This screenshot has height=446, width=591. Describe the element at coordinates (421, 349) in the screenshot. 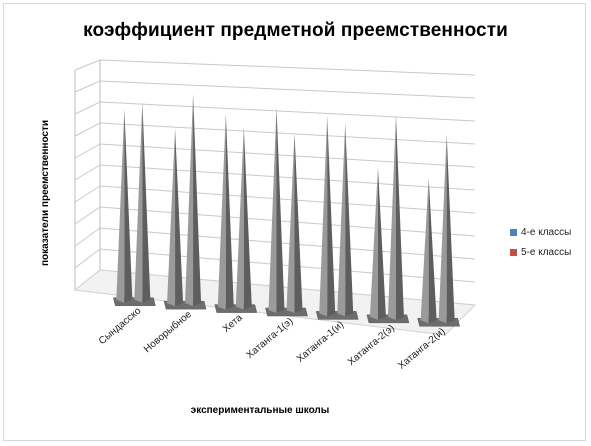

I see `category-label-7: Хатанга-2(и)` at that location.